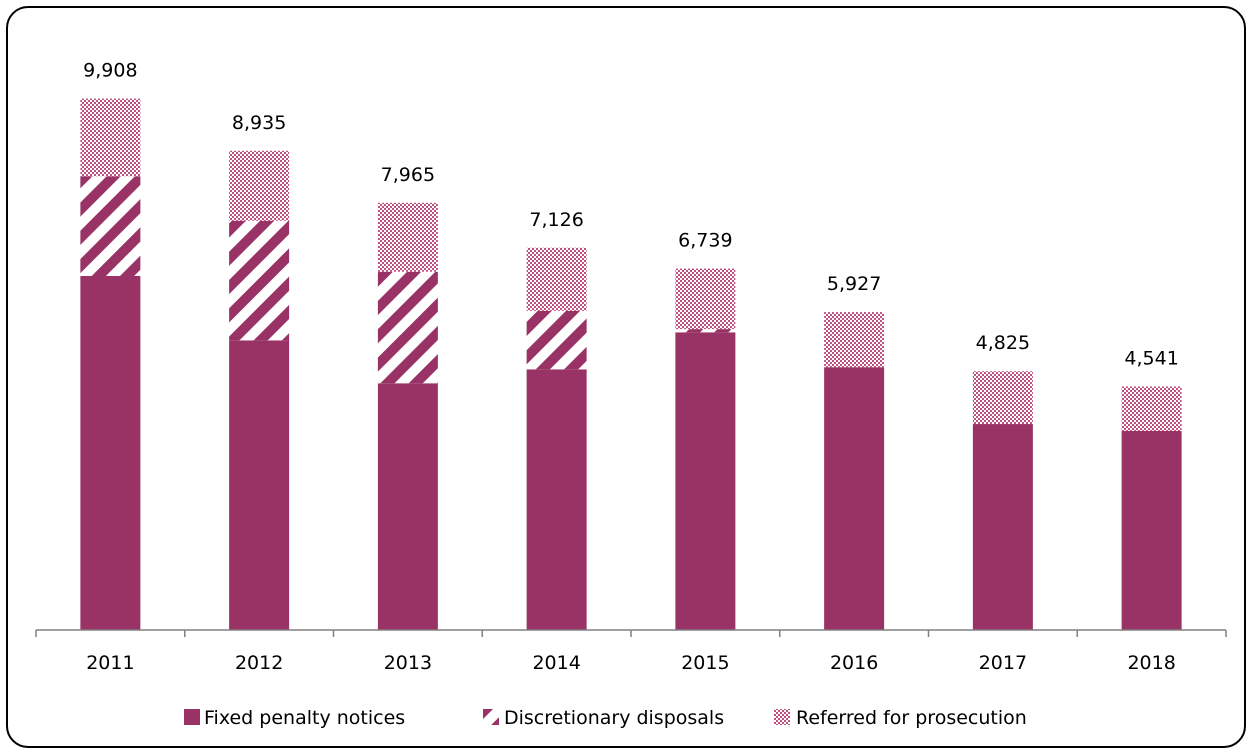 The image size is (1254, 756). What do you see at coordinates (110, 663) in the screenshot?
I see `x-tick-label-2011: 2011` at bounding box center [110, 663].